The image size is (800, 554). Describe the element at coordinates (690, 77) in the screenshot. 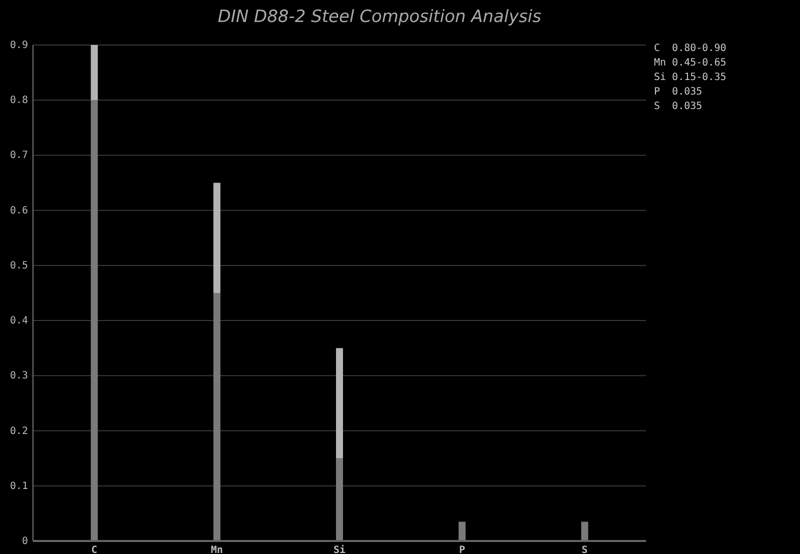

I see `text: Si 0.15-0.35` at that location.